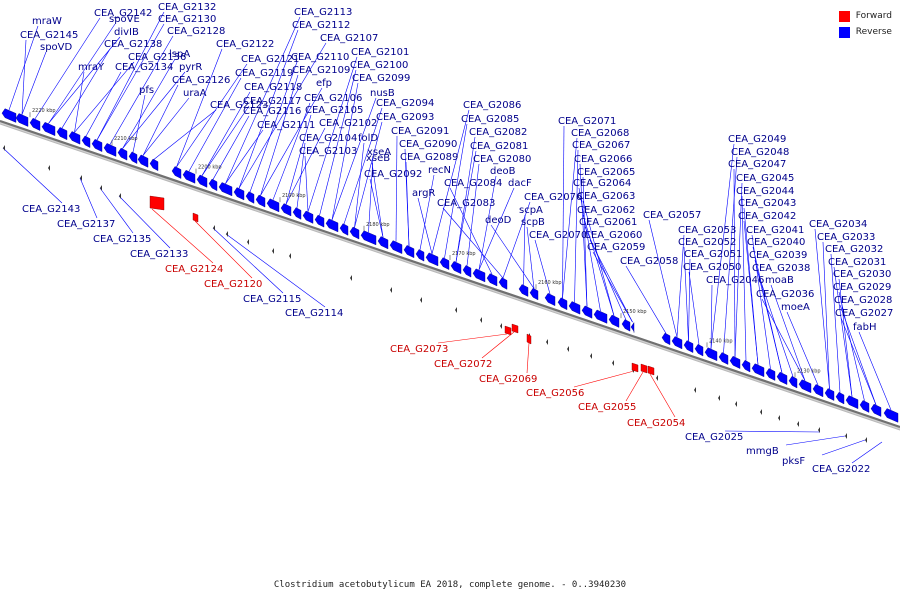 The height and width of the screenshot is (600, 900). I want to click on gene-label: CEA_G2038, so click(781, 268).